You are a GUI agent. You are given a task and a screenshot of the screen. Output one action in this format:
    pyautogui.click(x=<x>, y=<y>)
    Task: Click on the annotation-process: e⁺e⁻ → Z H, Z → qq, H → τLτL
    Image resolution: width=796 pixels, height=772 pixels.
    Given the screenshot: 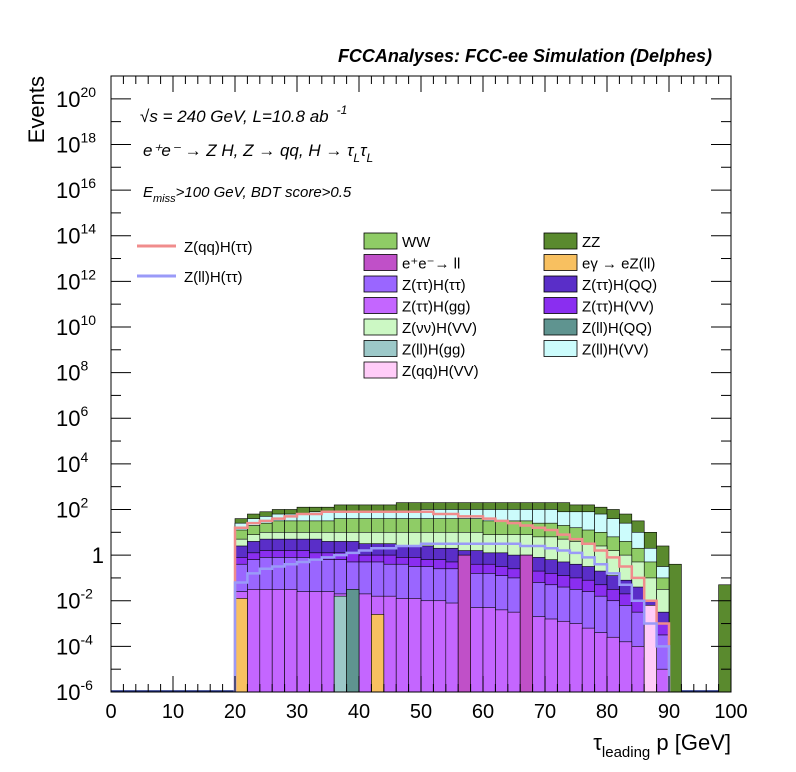 What is the action you would take?
    pyautogui.click(x=258, y=153)
    